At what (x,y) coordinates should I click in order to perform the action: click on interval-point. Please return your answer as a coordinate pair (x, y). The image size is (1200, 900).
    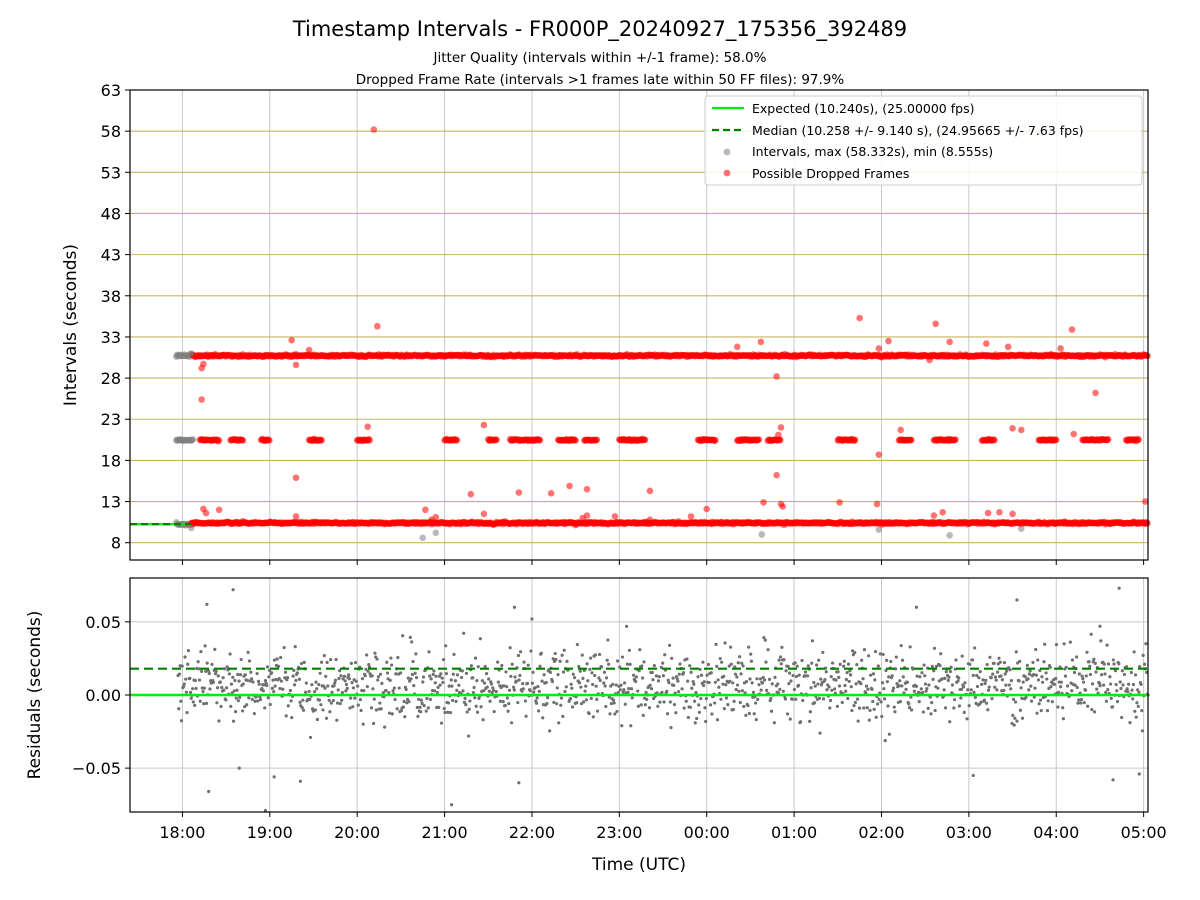
    Looking at the image, I should click on (762, 534).